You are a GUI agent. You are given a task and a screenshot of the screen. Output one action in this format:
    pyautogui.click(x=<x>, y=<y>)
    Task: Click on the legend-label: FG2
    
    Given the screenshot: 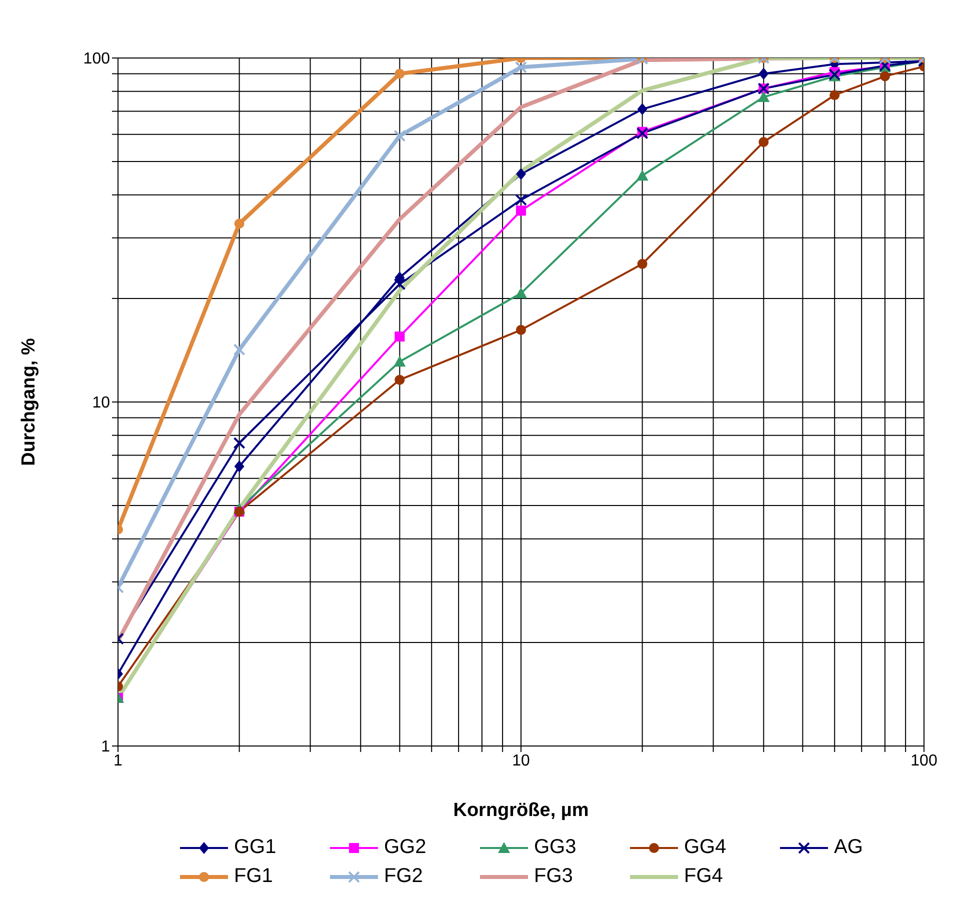 What is the action you would take?
    pyautogui.click(x=403, y=876)
    